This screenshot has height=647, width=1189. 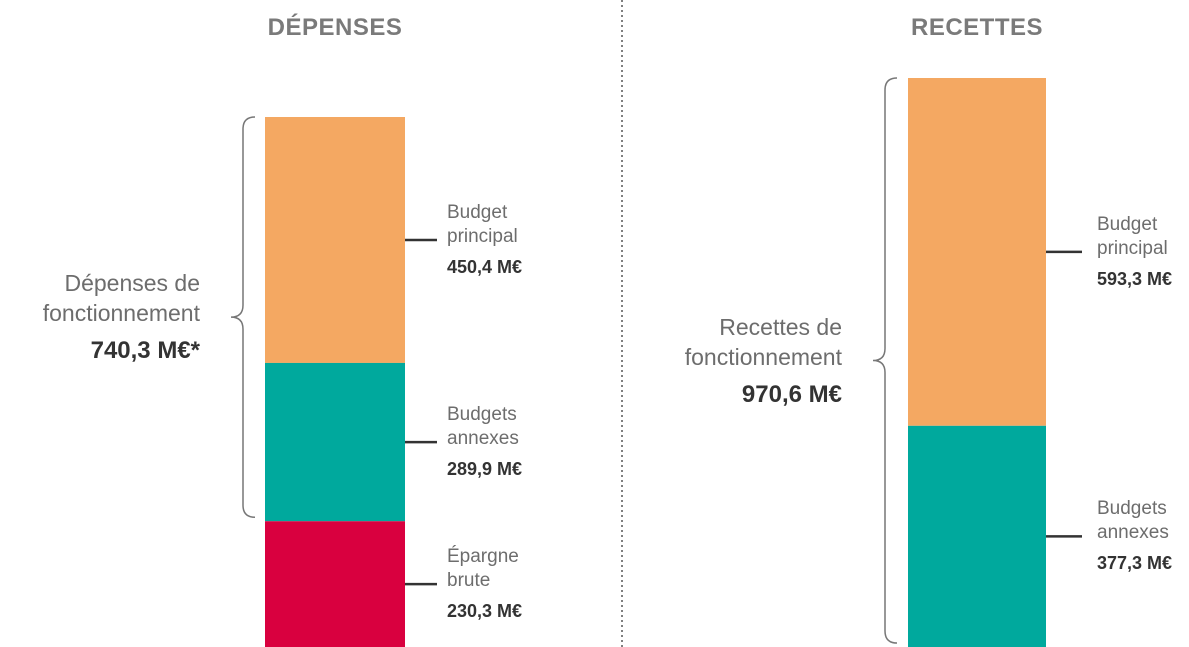 I want to click on segment-label: Budgets annexes 377,3 M€, so click(x=1143, y=536).